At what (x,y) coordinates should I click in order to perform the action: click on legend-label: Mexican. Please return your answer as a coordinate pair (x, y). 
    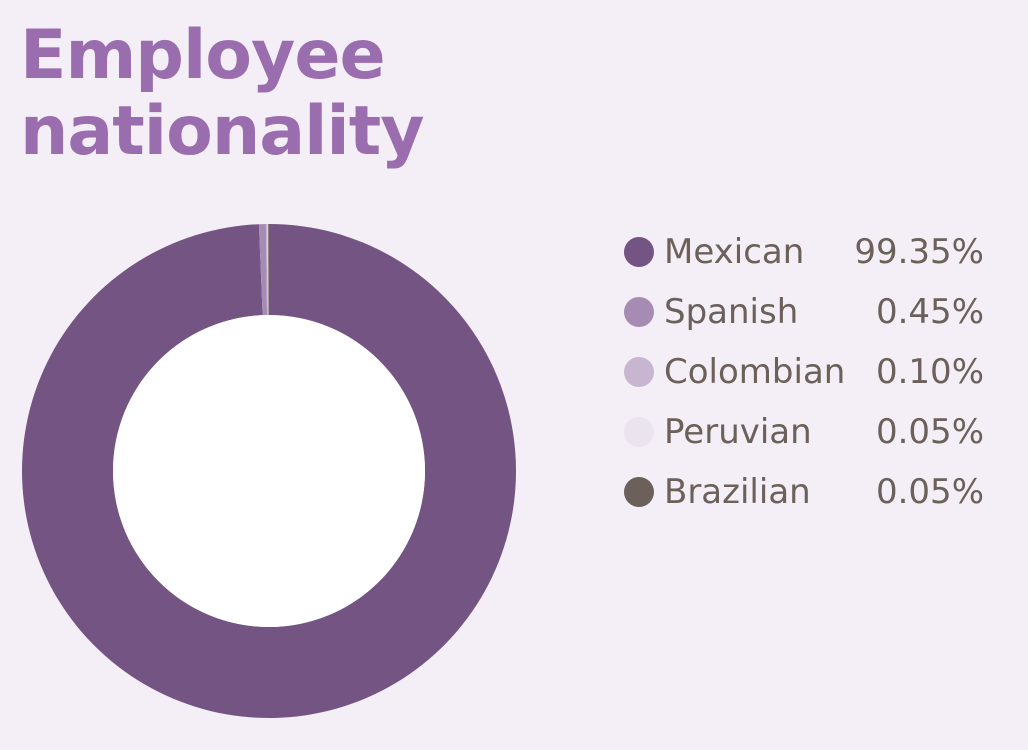
    Looking at the image, I should click on (734, 252).